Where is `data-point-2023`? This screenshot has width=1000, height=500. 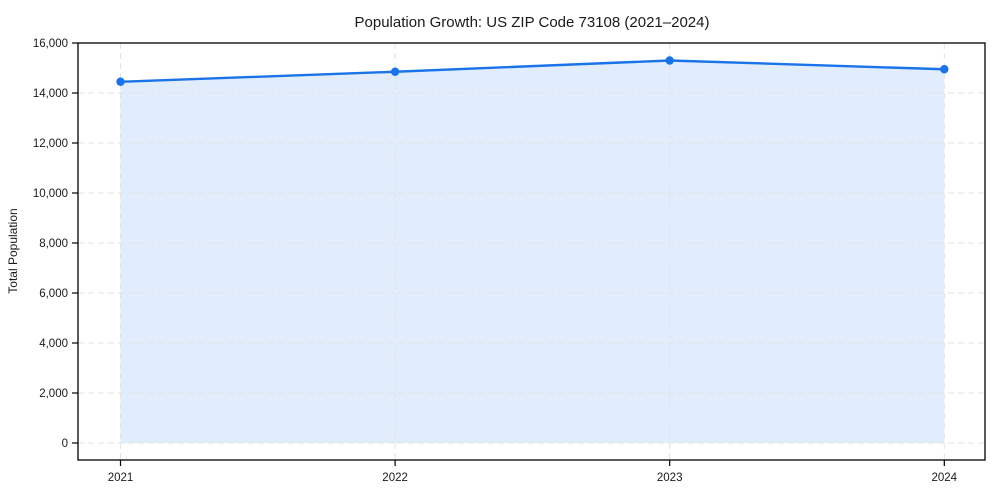
data-point-2023 is located at coordinates (669, 60).